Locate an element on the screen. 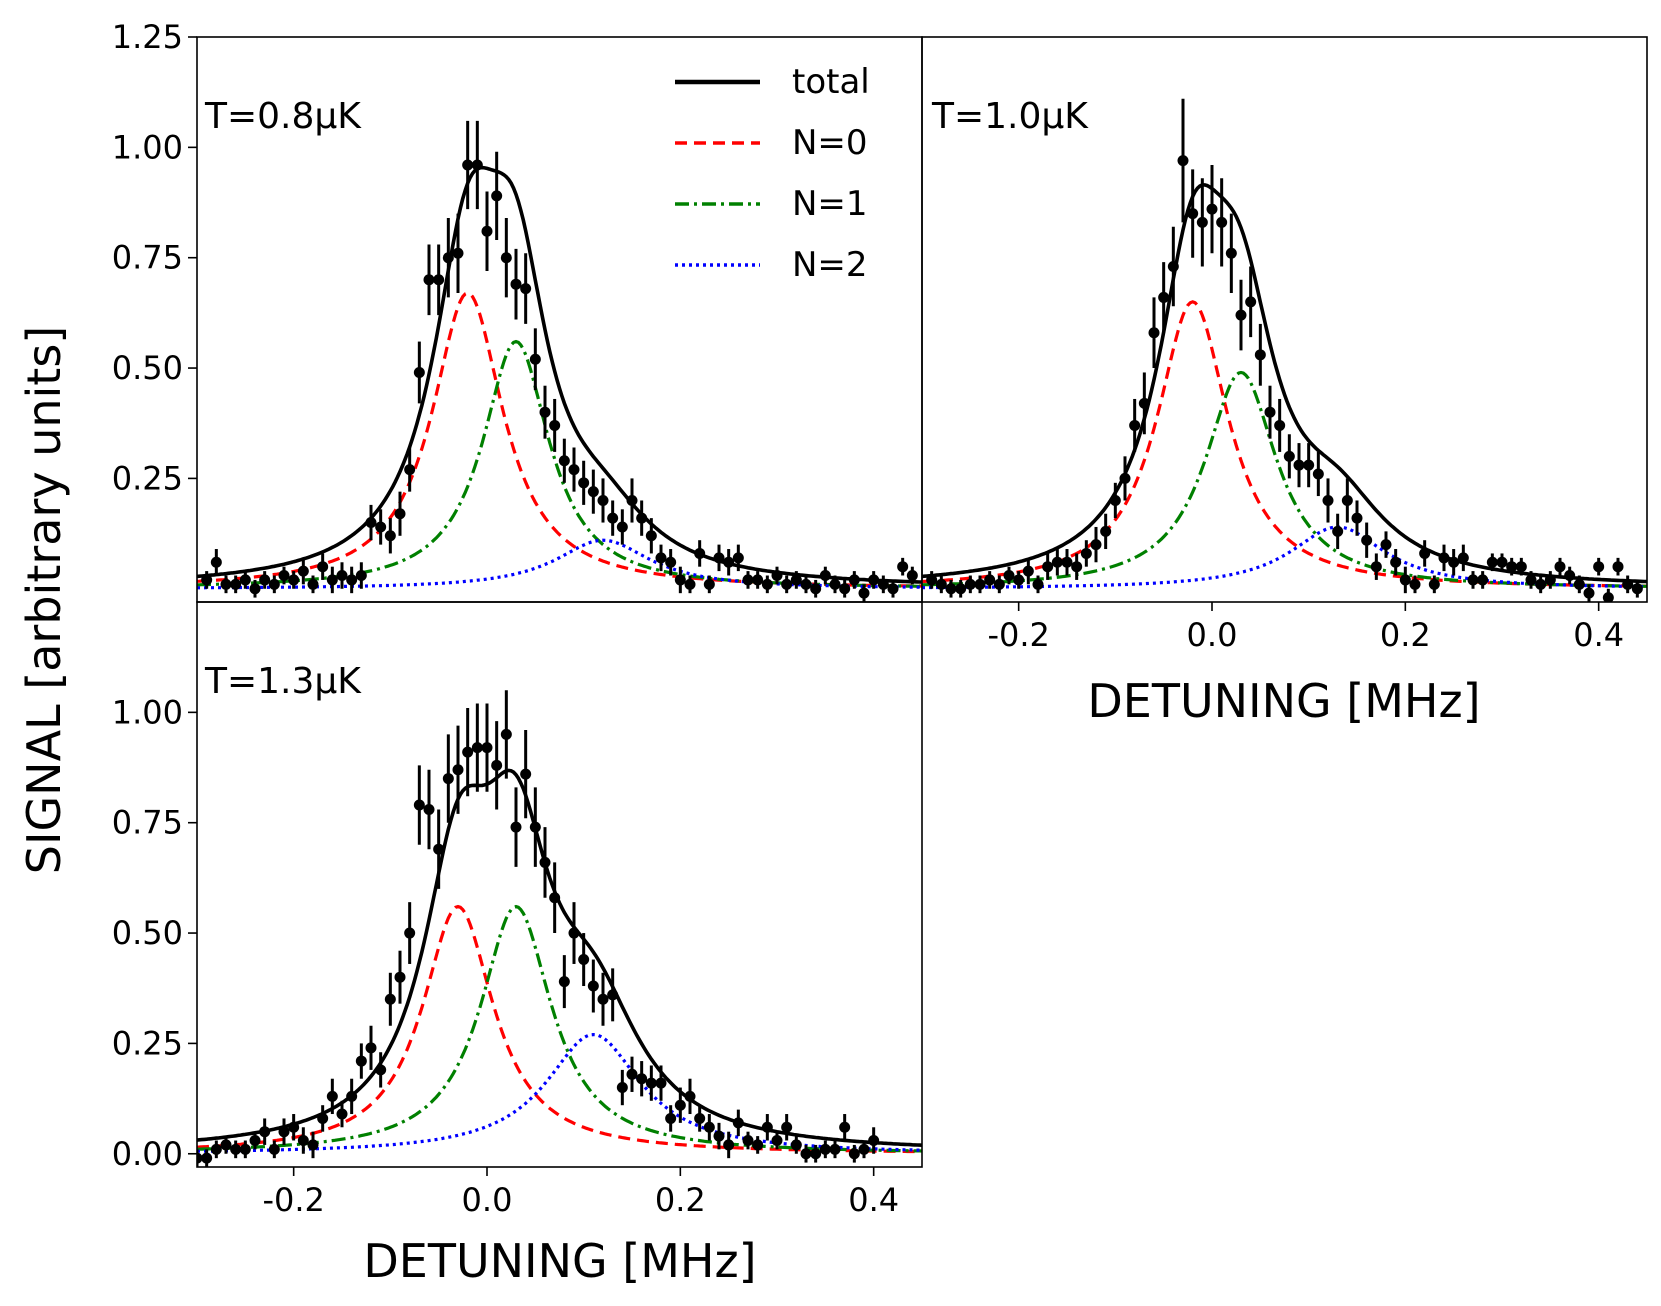  curve-n-0-p10 is located at coordinates (1284, 444).